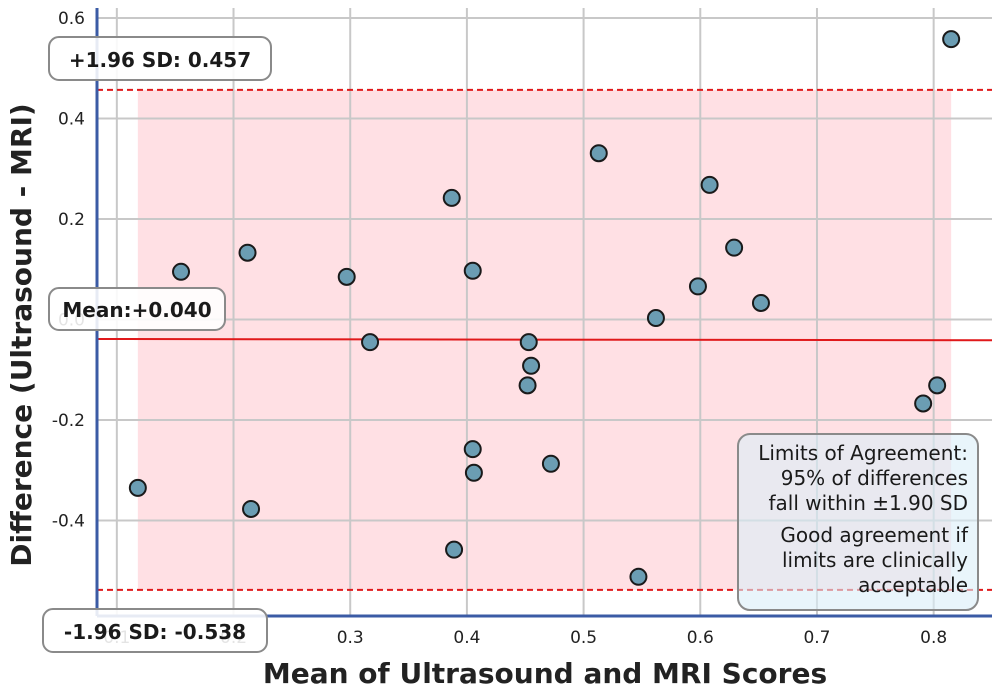 The width and height of the screenshot is (1000, 697). I want to click on y-tick-label-5: 0.6, so click(71, 19).